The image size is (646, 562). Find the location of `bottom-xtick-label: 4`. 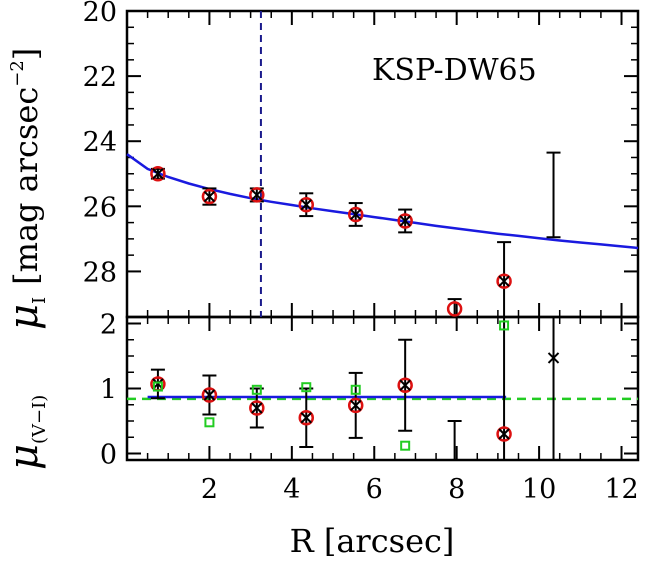

bottom-xtick-label: 4 is located at coordinates (291, 489).